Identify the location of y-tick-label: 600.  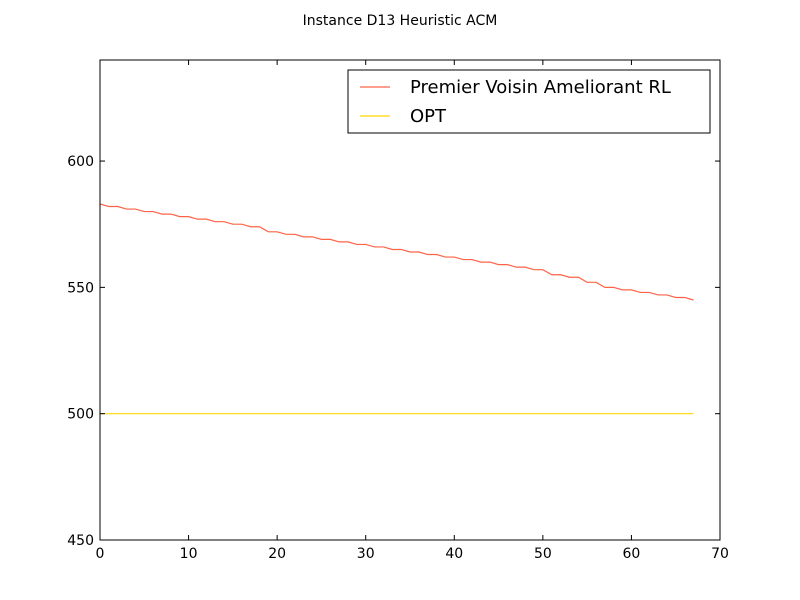
(80, 162).